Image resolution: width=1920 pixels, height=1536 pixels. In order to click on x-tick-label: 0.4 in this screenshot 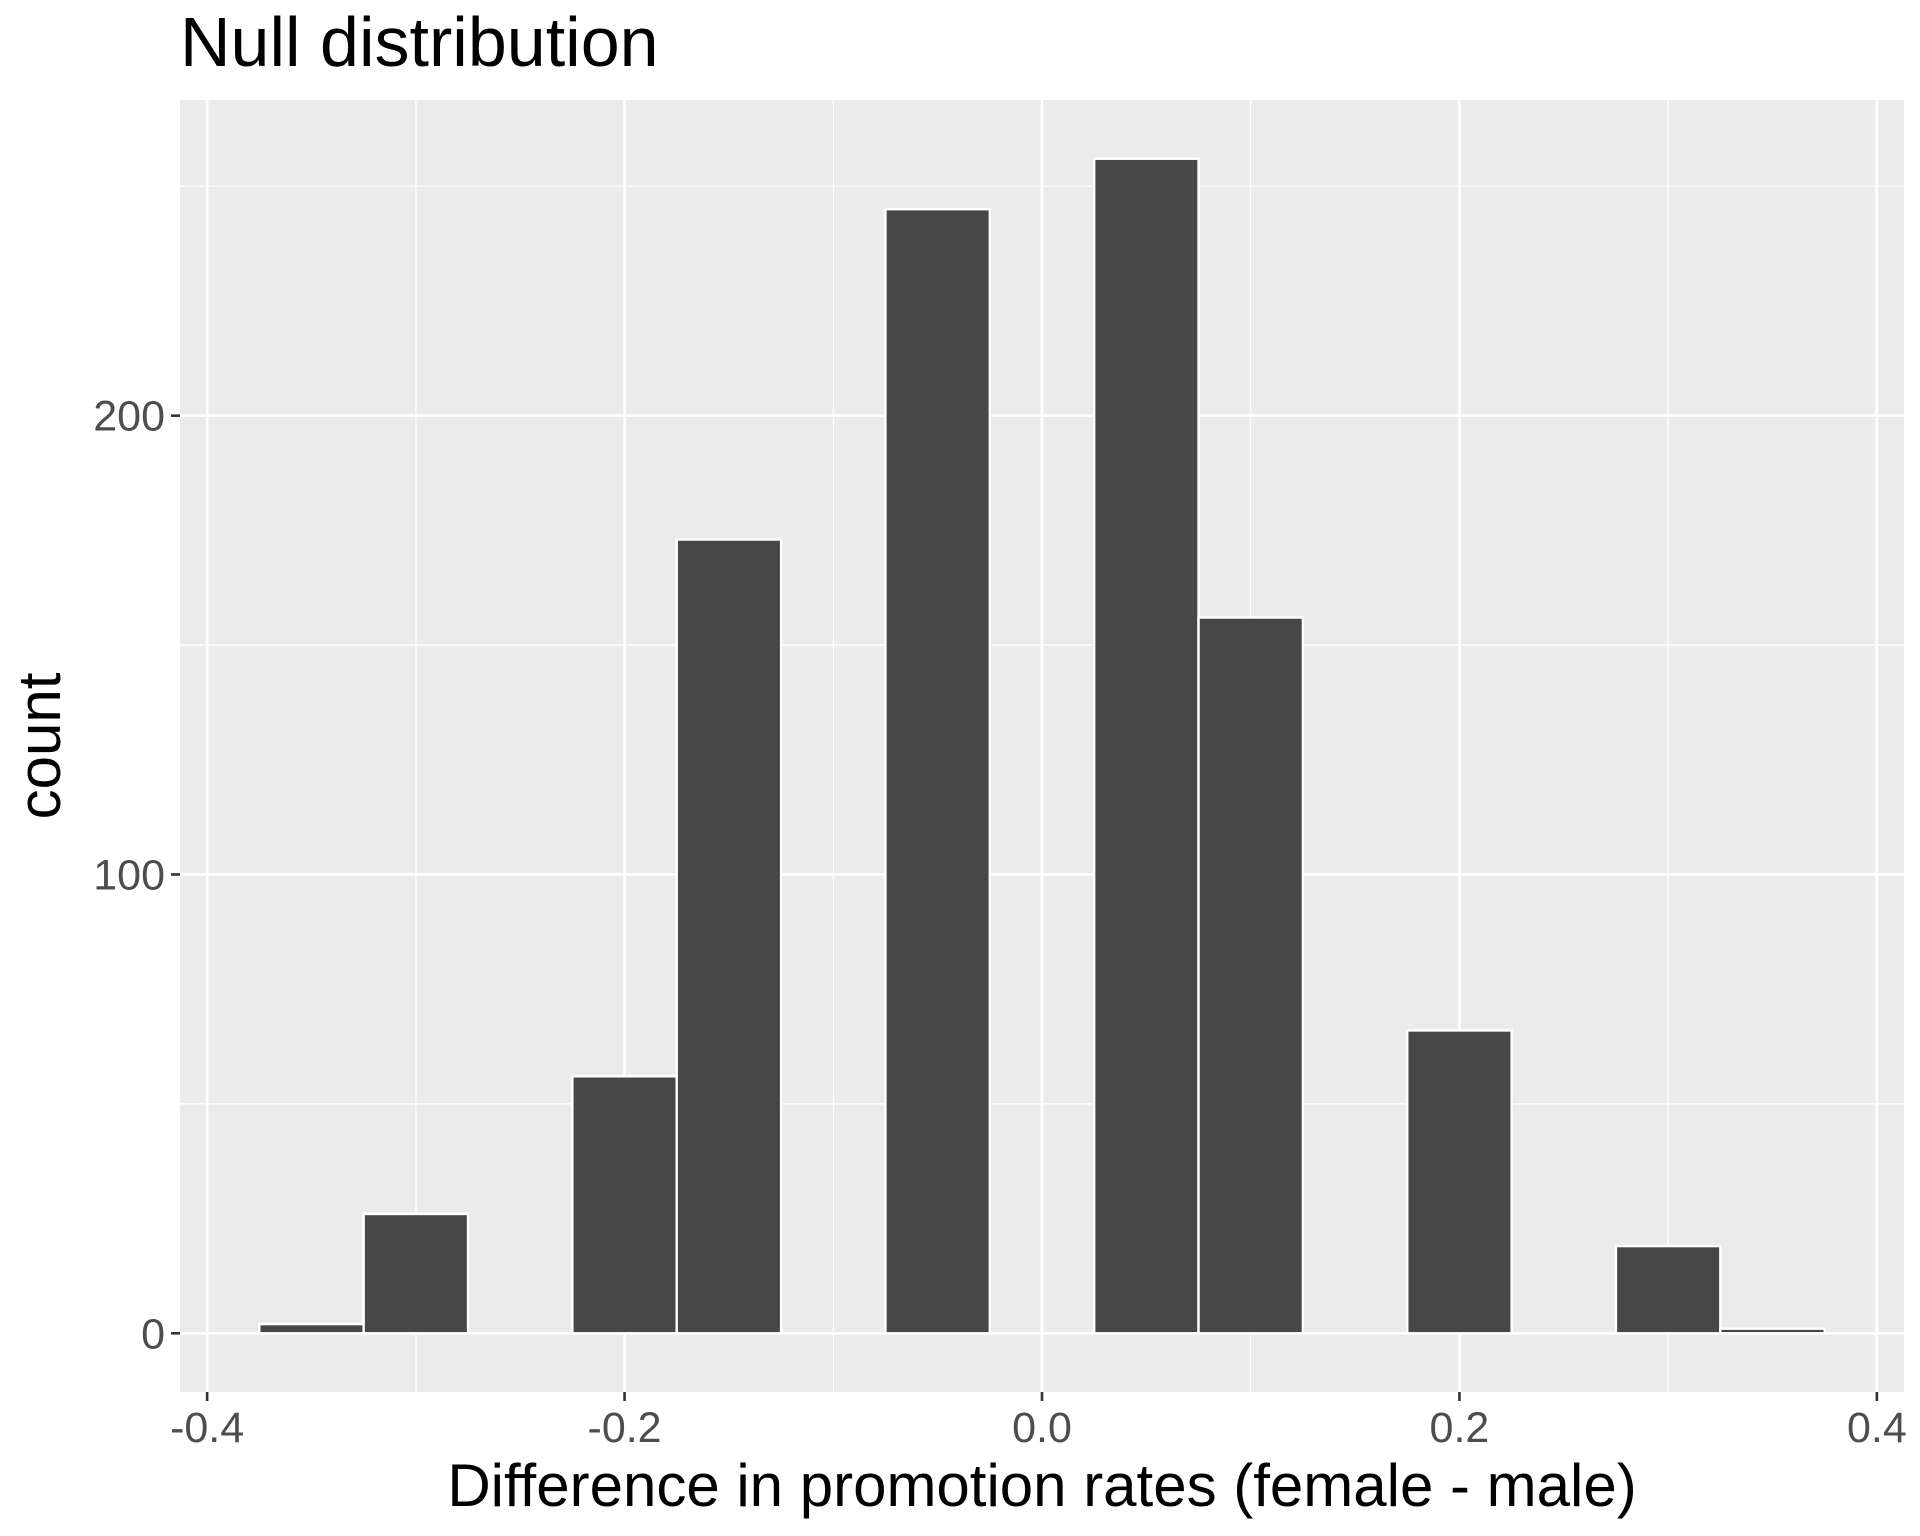, I will do `click(1877, 1428)`.